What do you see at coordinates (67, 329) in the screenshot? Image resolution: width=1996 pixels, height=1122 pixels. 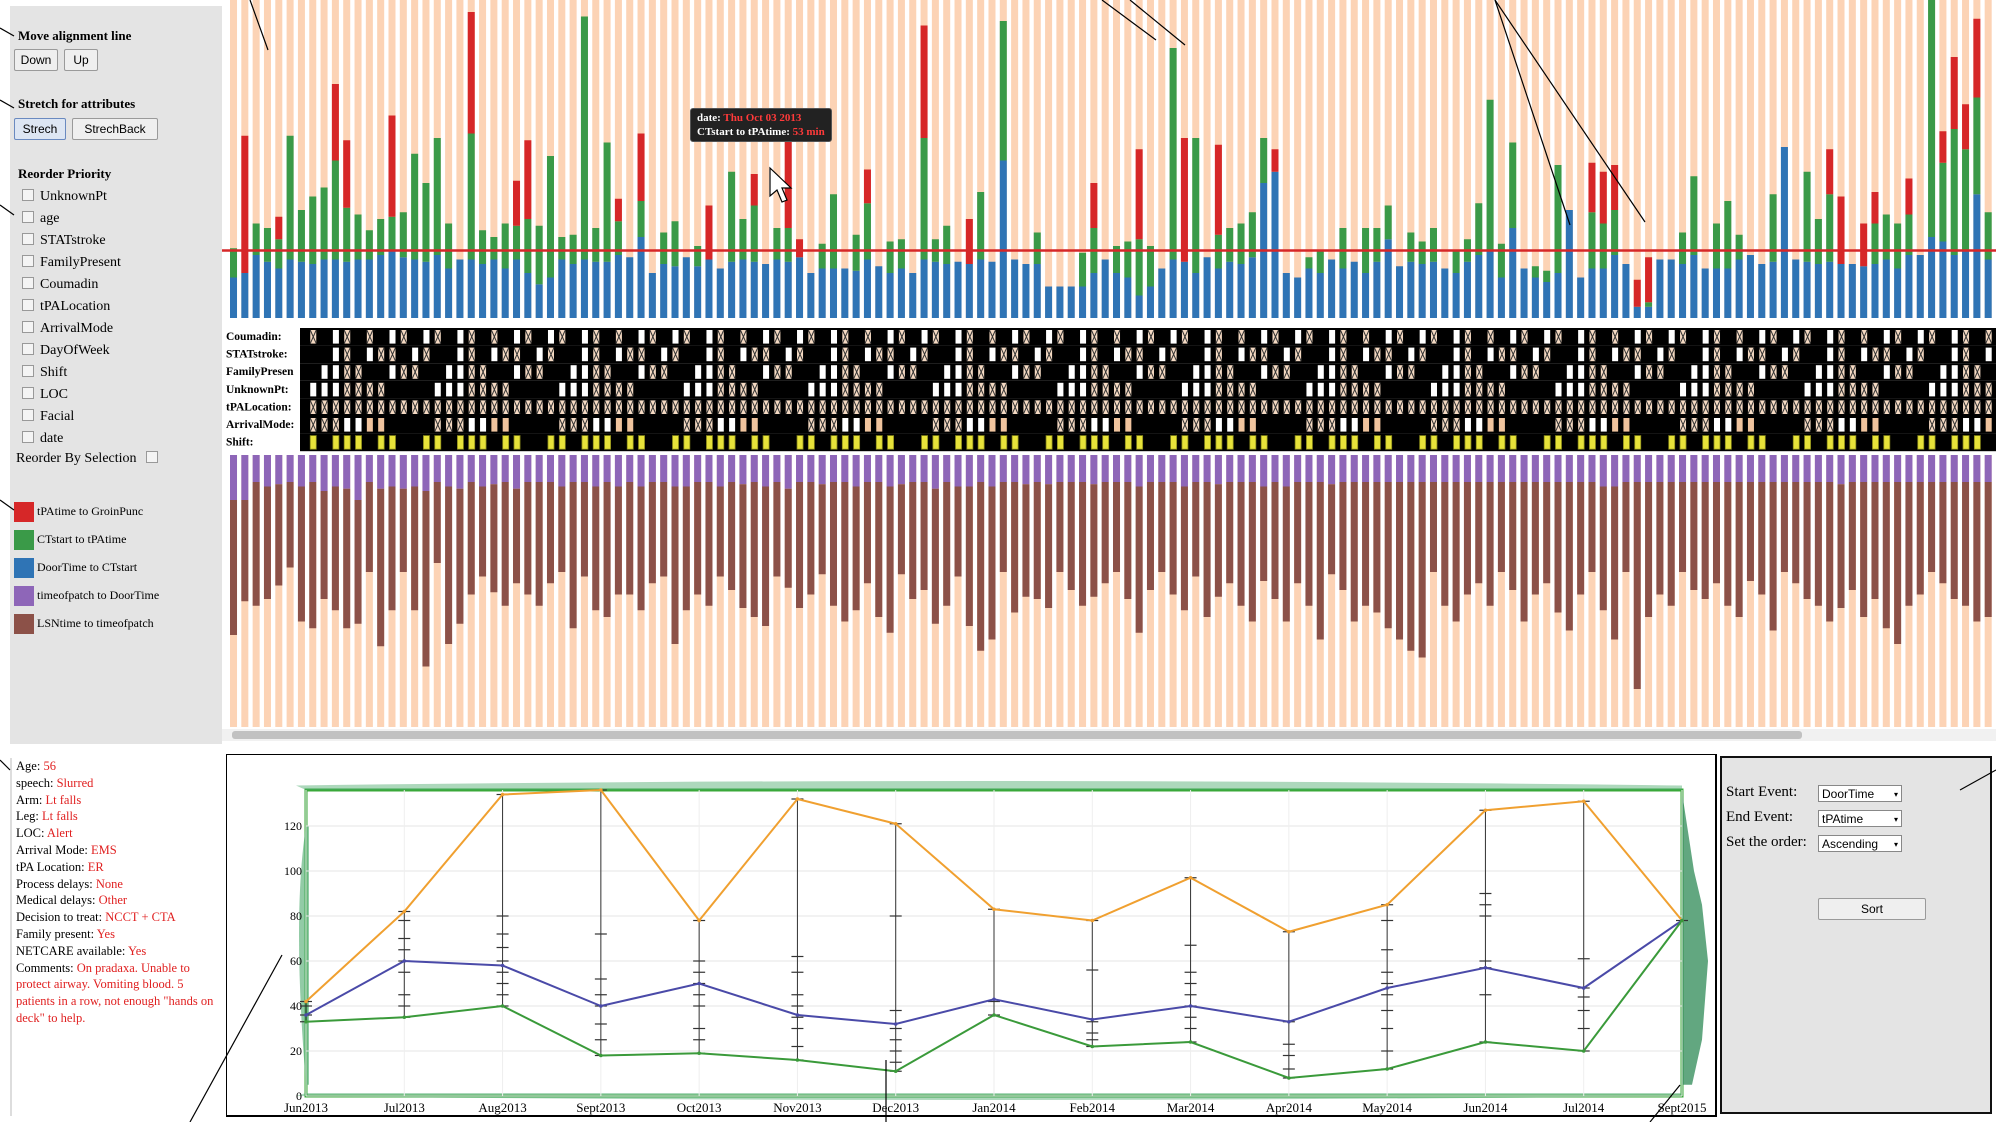 I see `priority-item: ArrivalMode` at bounding box center [67, 329].